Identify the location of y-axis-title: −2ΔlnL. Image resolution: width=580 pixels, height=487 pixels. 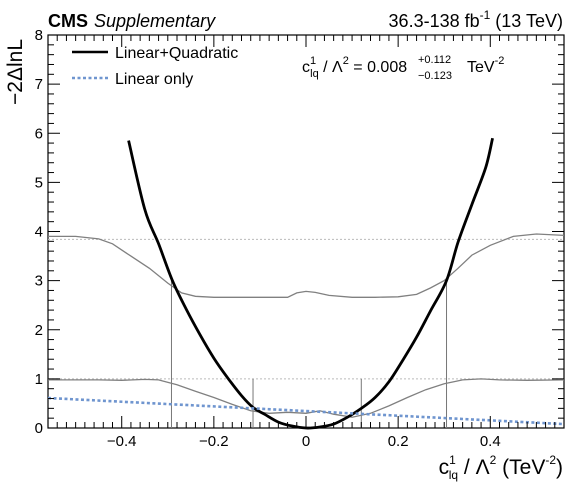
(15, 72).